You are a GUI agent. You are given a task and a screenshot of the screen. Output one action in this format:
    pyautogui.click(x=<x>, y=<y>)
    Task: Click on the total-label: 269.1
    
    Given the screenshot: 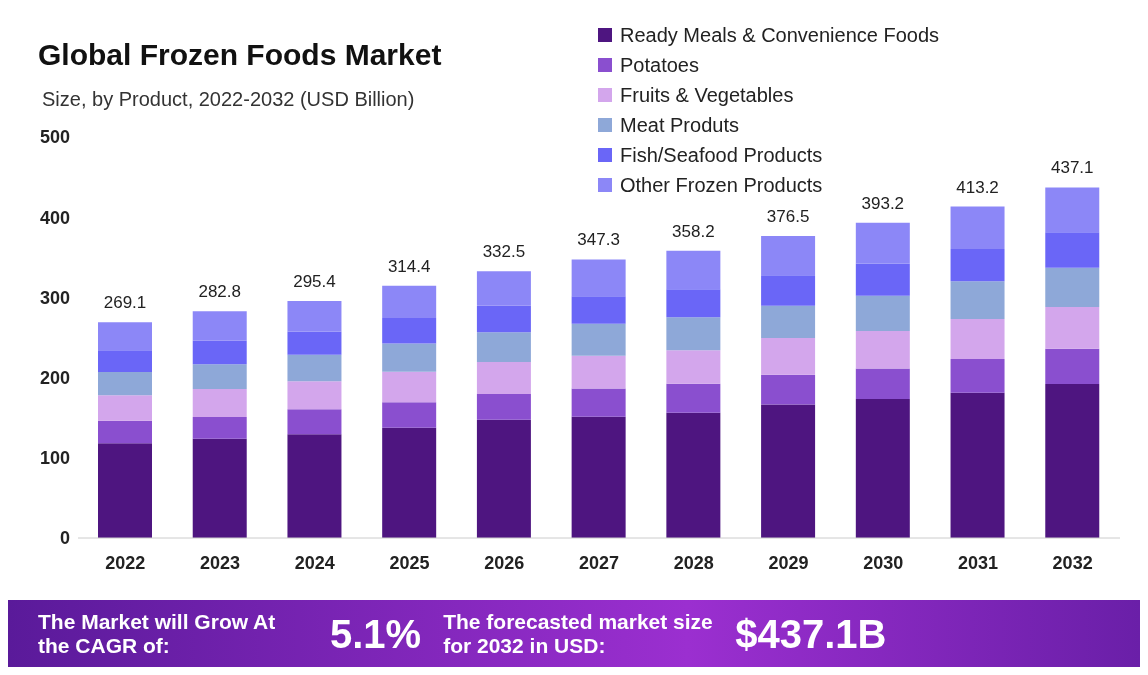 What is the action you would take?
    pyautogui.click(x=125, y=303)
    